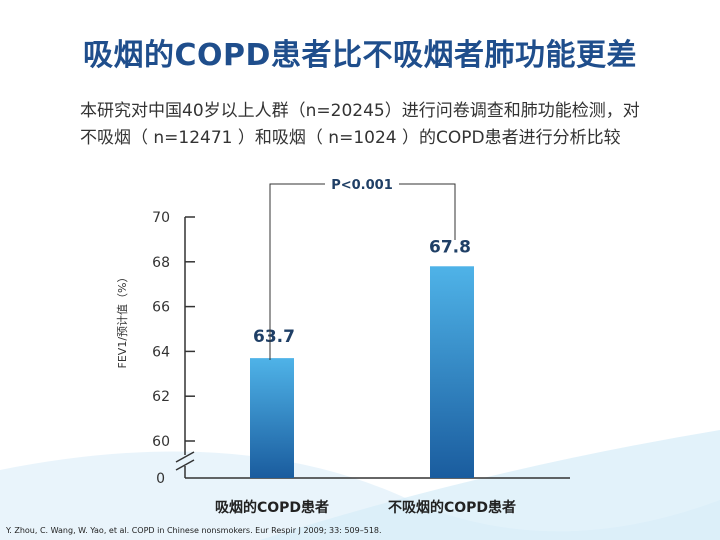 This screenshot has width=720, height=540. Describe the element at coordinates (161, 308) in the screenshot. I see `y-tick-label: 66` at that location.